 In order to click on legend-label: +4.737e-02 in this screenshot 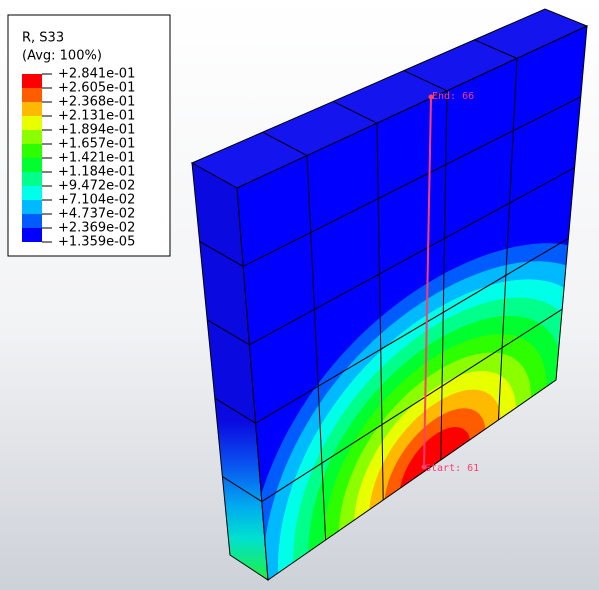, I will do `click(96, 214)`.